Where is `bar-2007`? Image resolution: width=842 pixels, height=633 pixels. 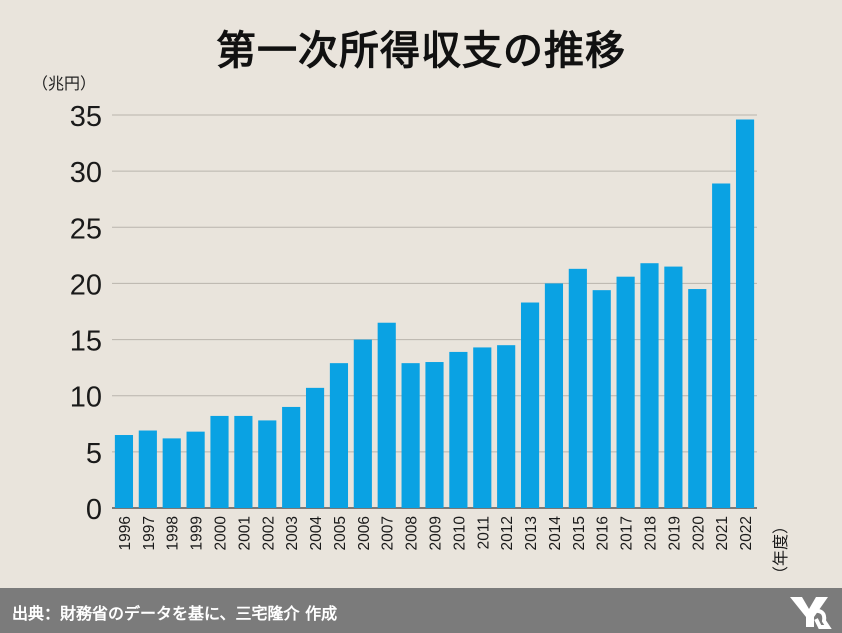
bar-2007 is located at coordinates (386, 415).